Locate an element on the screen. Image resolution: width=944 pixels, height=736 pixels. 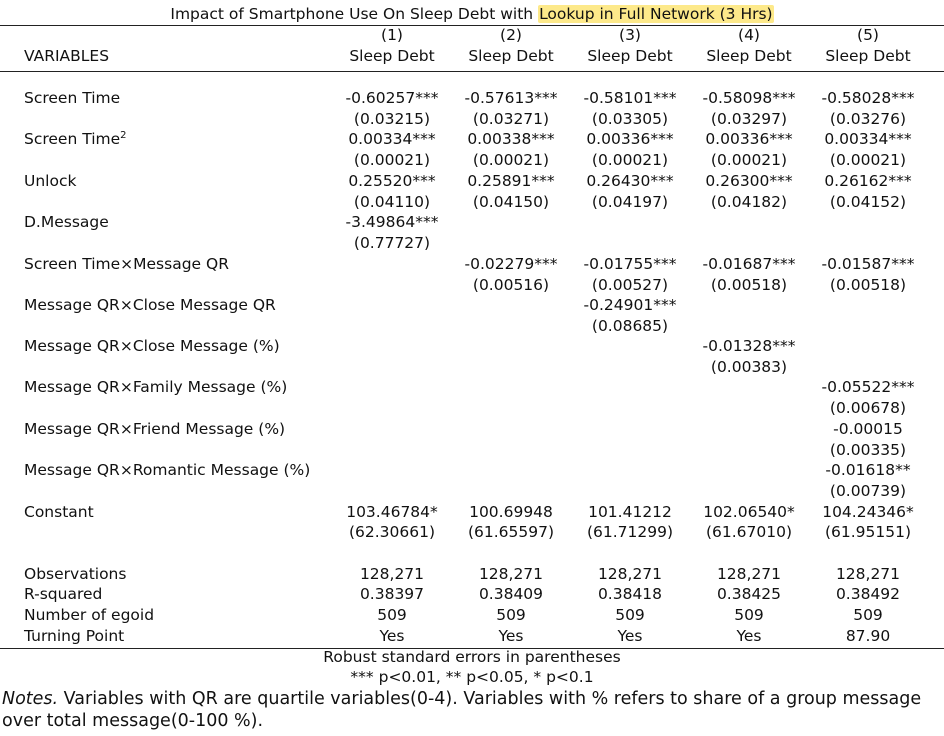
coef-cell: 104.24346* is located at coordinates (868, 512).